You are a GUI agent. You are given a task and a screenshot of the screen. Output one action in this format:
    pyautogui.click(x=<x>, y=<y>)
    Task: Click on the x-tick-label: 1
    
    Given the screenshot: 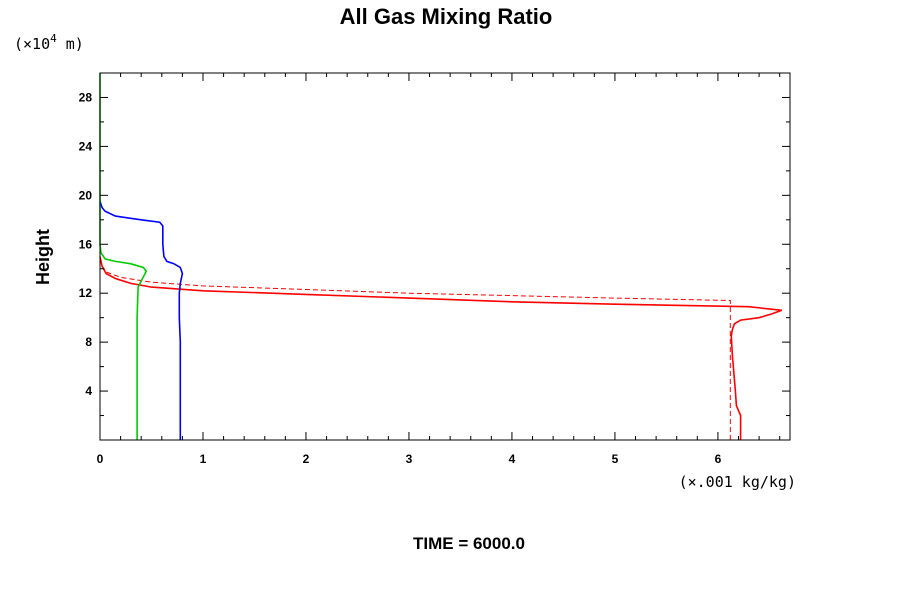 What is the action you would take?
    pyautogui.click(x=203, y=459)
    